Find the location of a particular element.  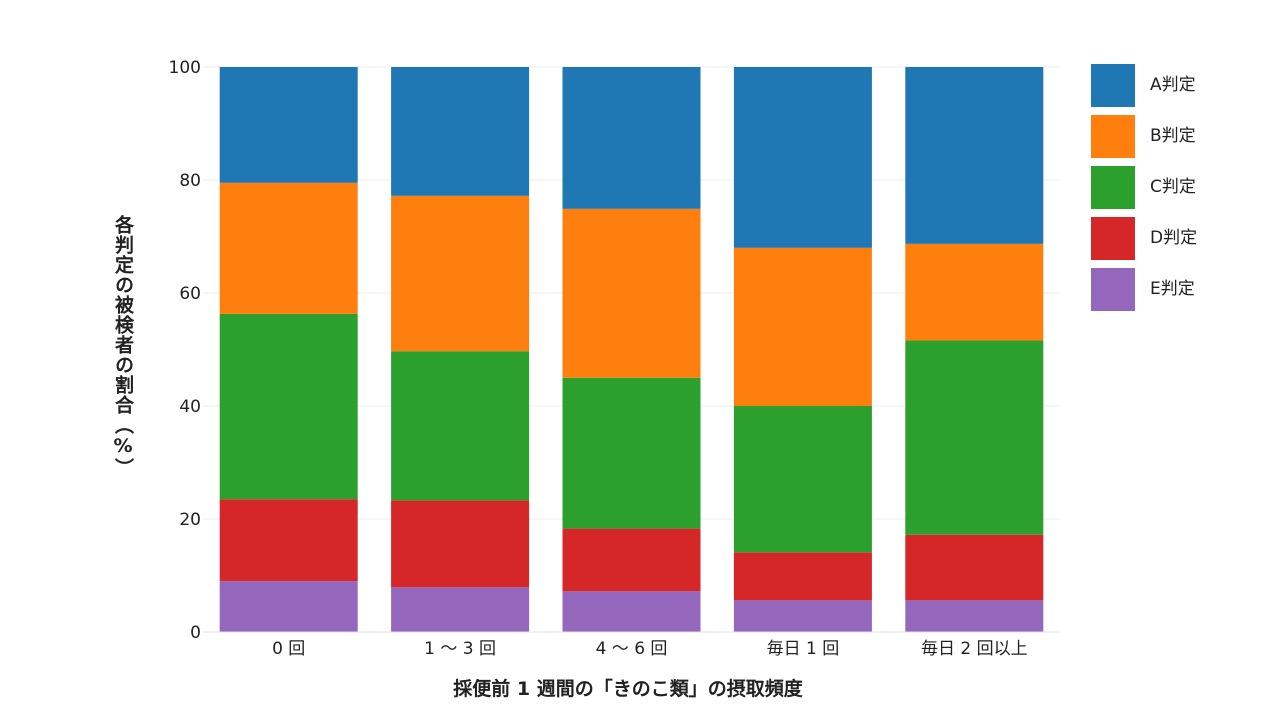

bar-segment-B判定-4 is located at coordinates (974, 292).